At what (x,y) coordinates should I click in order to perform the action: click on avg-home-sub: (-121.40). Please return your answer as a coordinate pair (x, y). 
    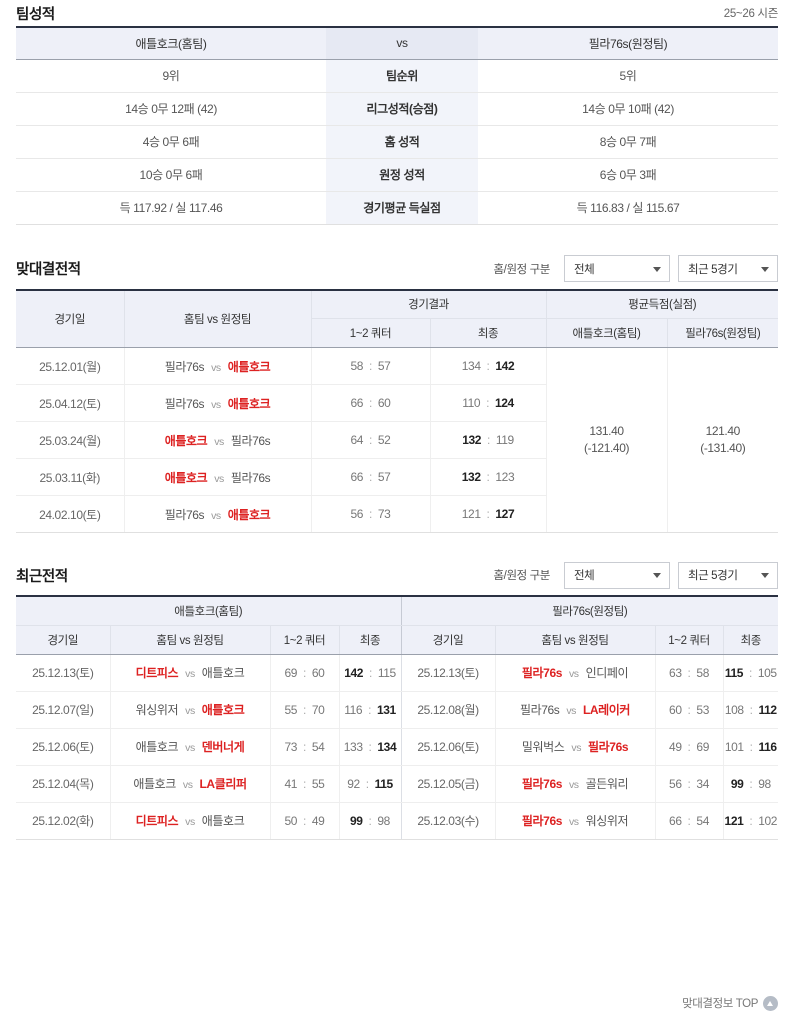
    Looking at the image, I should click on (606, 448).